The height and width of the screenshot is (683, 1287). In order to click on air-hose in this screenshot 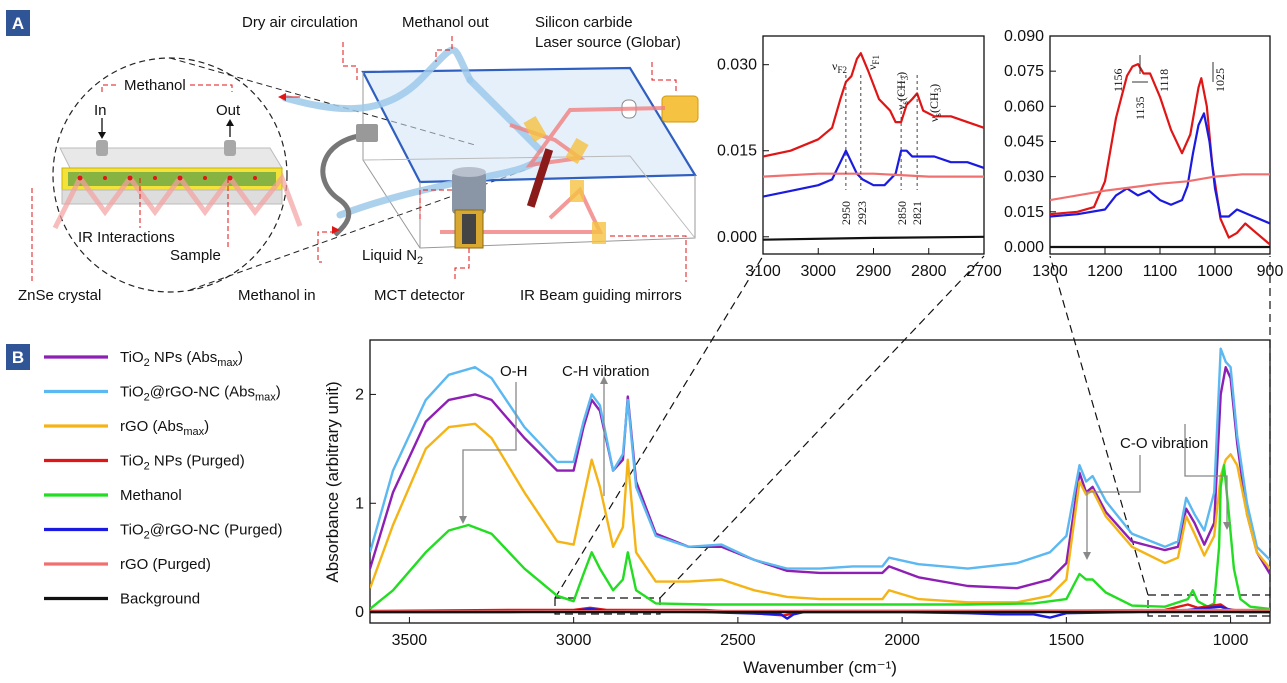, I will do `click(343, 184)`.